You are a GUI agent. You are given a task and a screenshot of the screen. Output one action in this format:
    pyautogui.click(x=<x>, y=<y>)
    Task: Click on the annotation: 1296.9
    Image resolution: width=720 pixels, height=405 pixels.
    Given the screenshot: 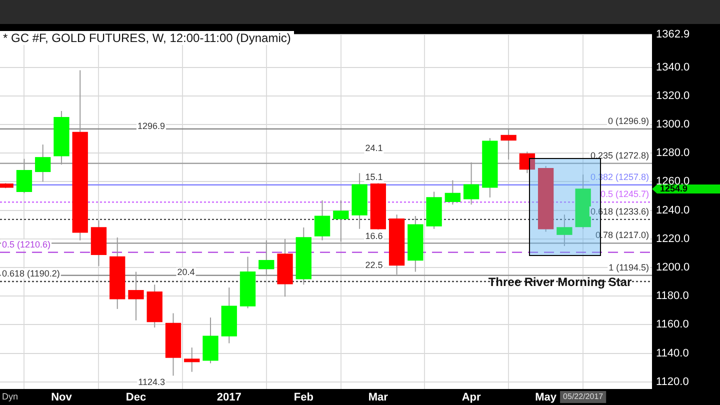 What is the action you would take?
    pyautogui.click(x=151, y=126)
    